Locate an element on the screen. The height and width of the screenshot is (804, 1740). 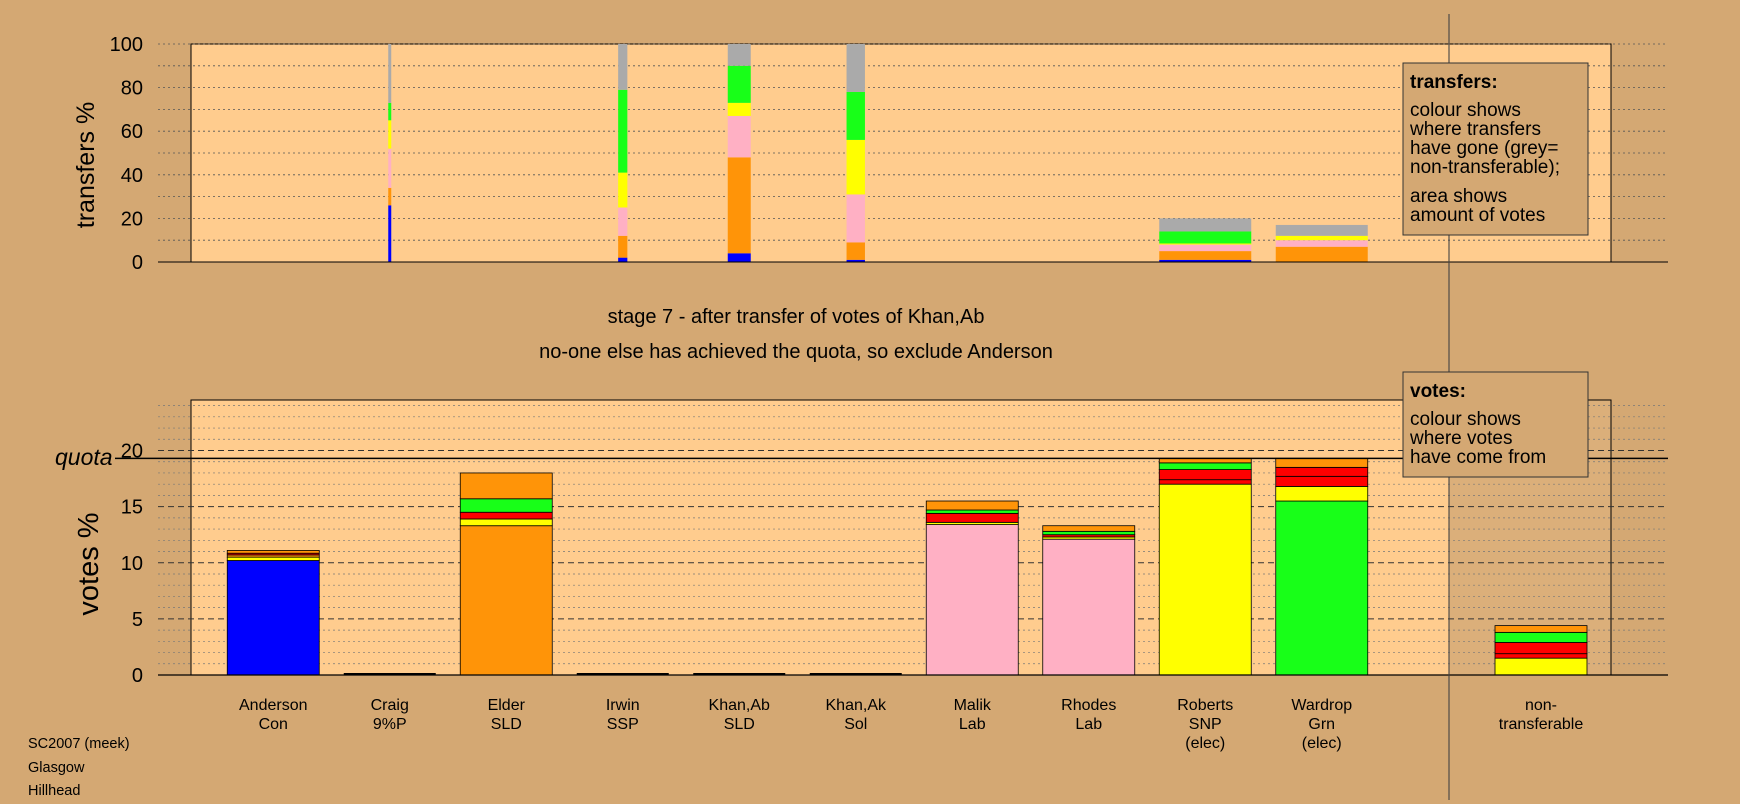
transfers-legend-line: non-transferable); is located at coordinates (1485, 167).